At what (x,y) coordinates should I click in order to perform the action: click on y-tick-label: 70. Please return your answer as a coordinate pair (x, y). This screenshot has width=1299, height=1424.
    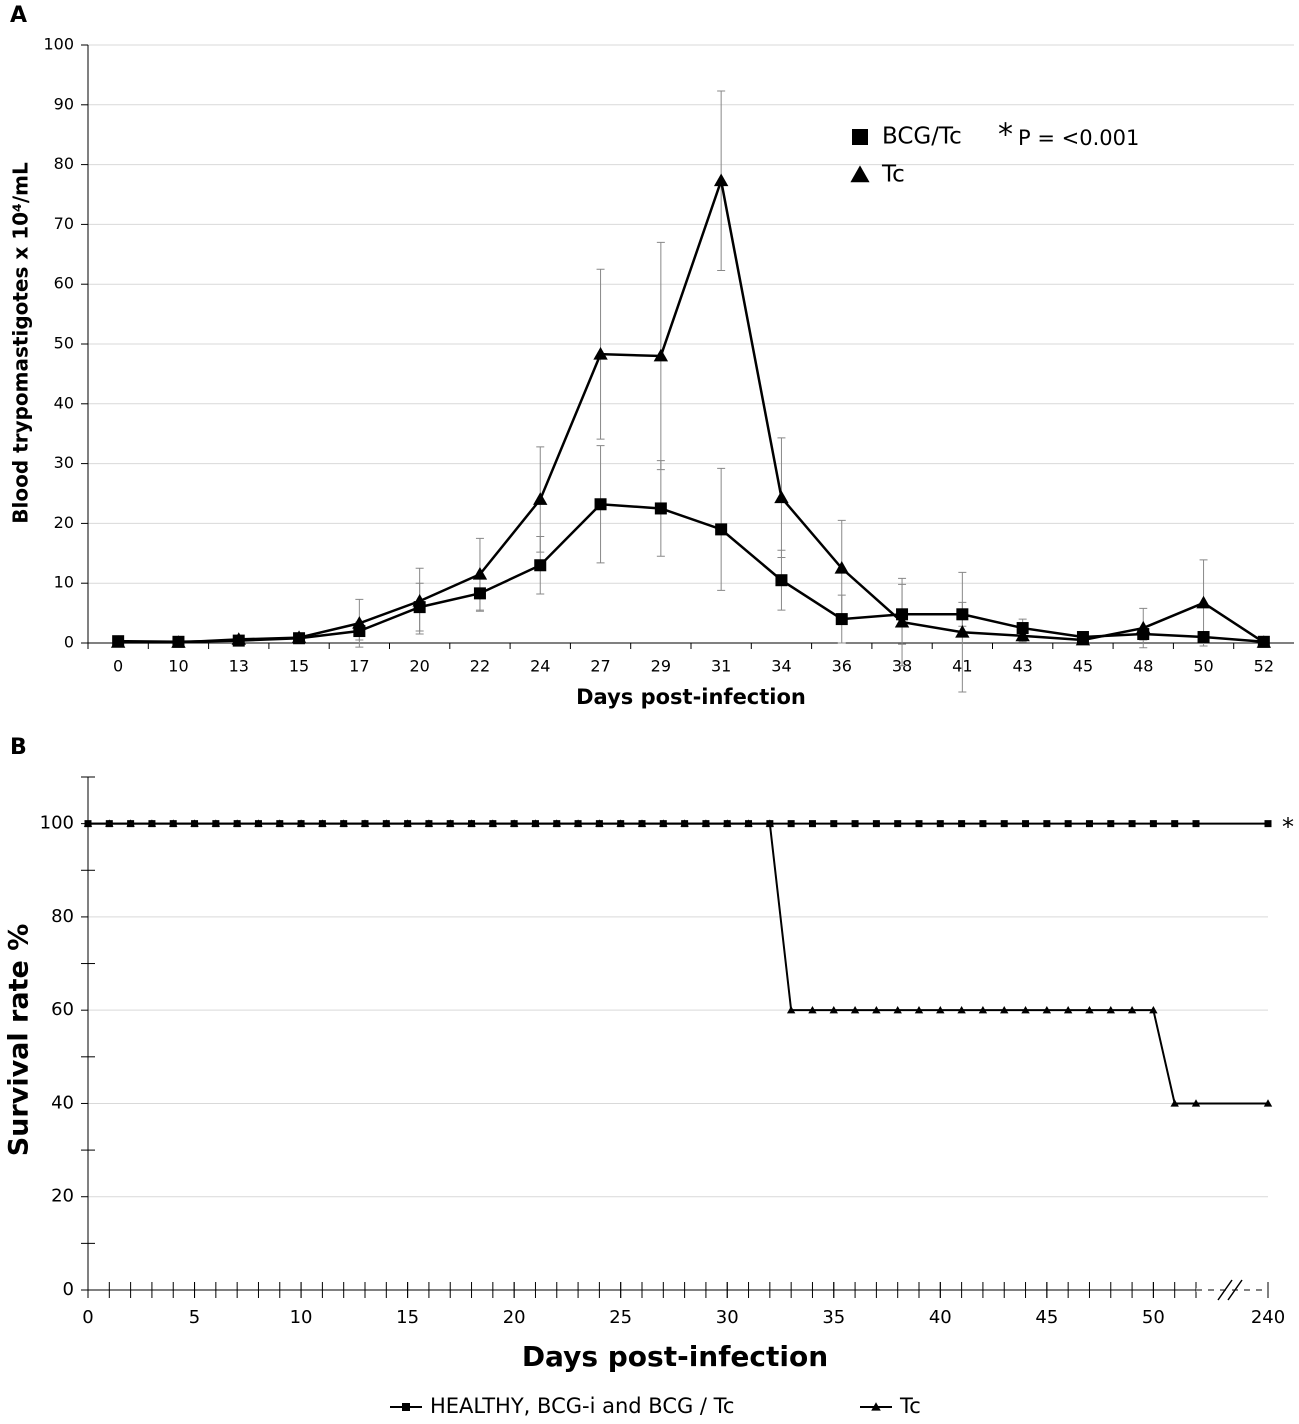
    Looking at the image, I should click on (64, 223).